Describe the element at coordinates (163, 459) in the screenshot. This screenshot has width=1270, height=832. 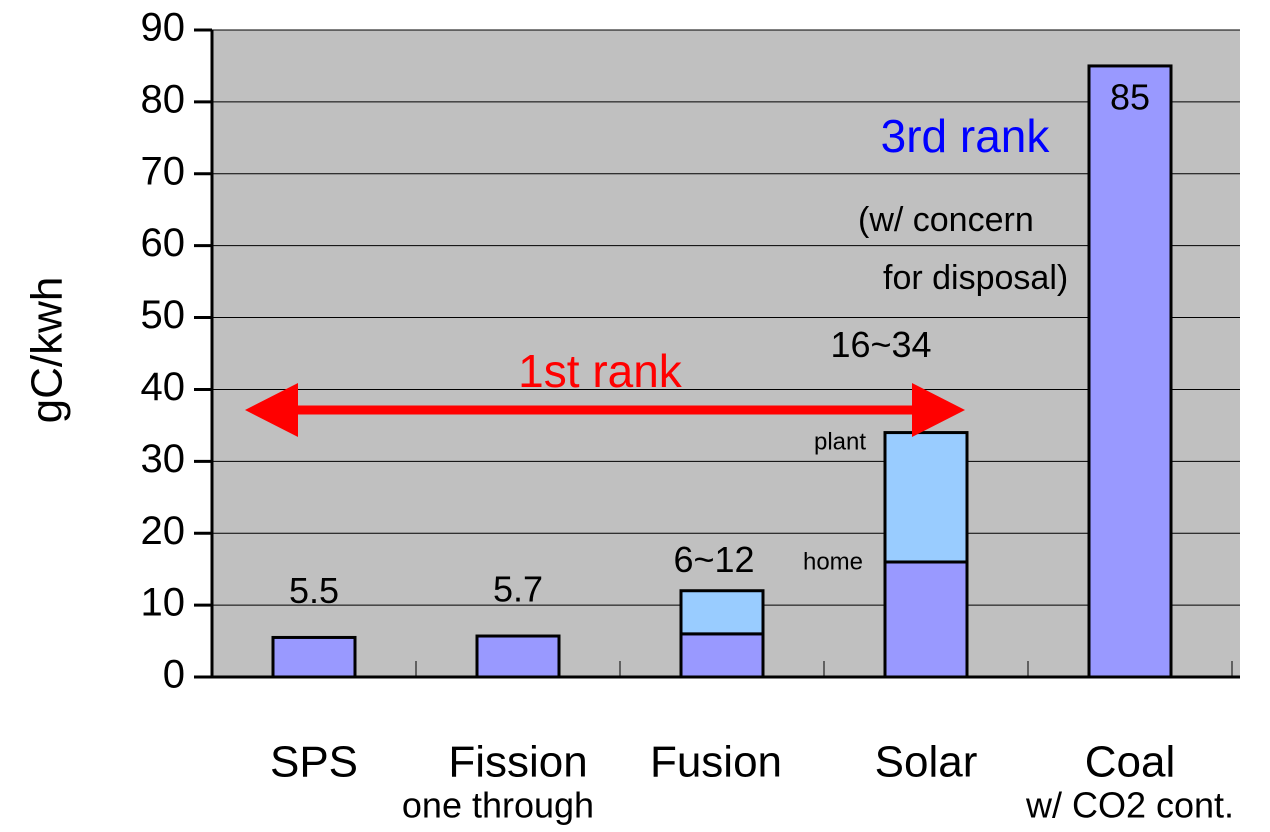
I see `y-tick-label: 30` at that location.